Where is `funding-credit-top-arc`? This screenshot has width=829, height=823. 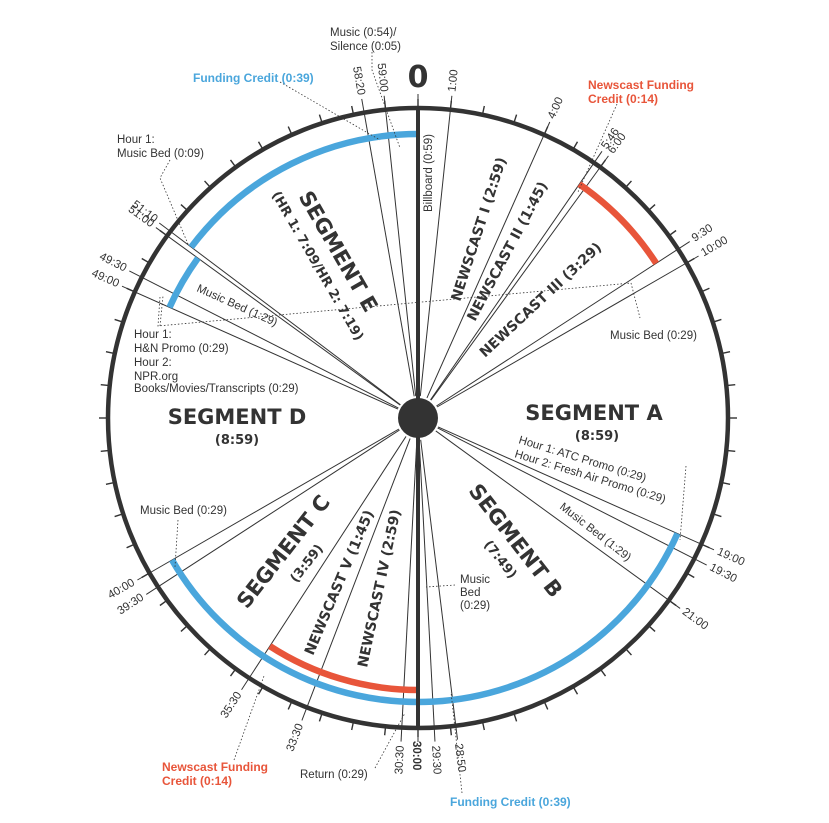 funding-credit-top-arc is located at coordinates (303, 190).